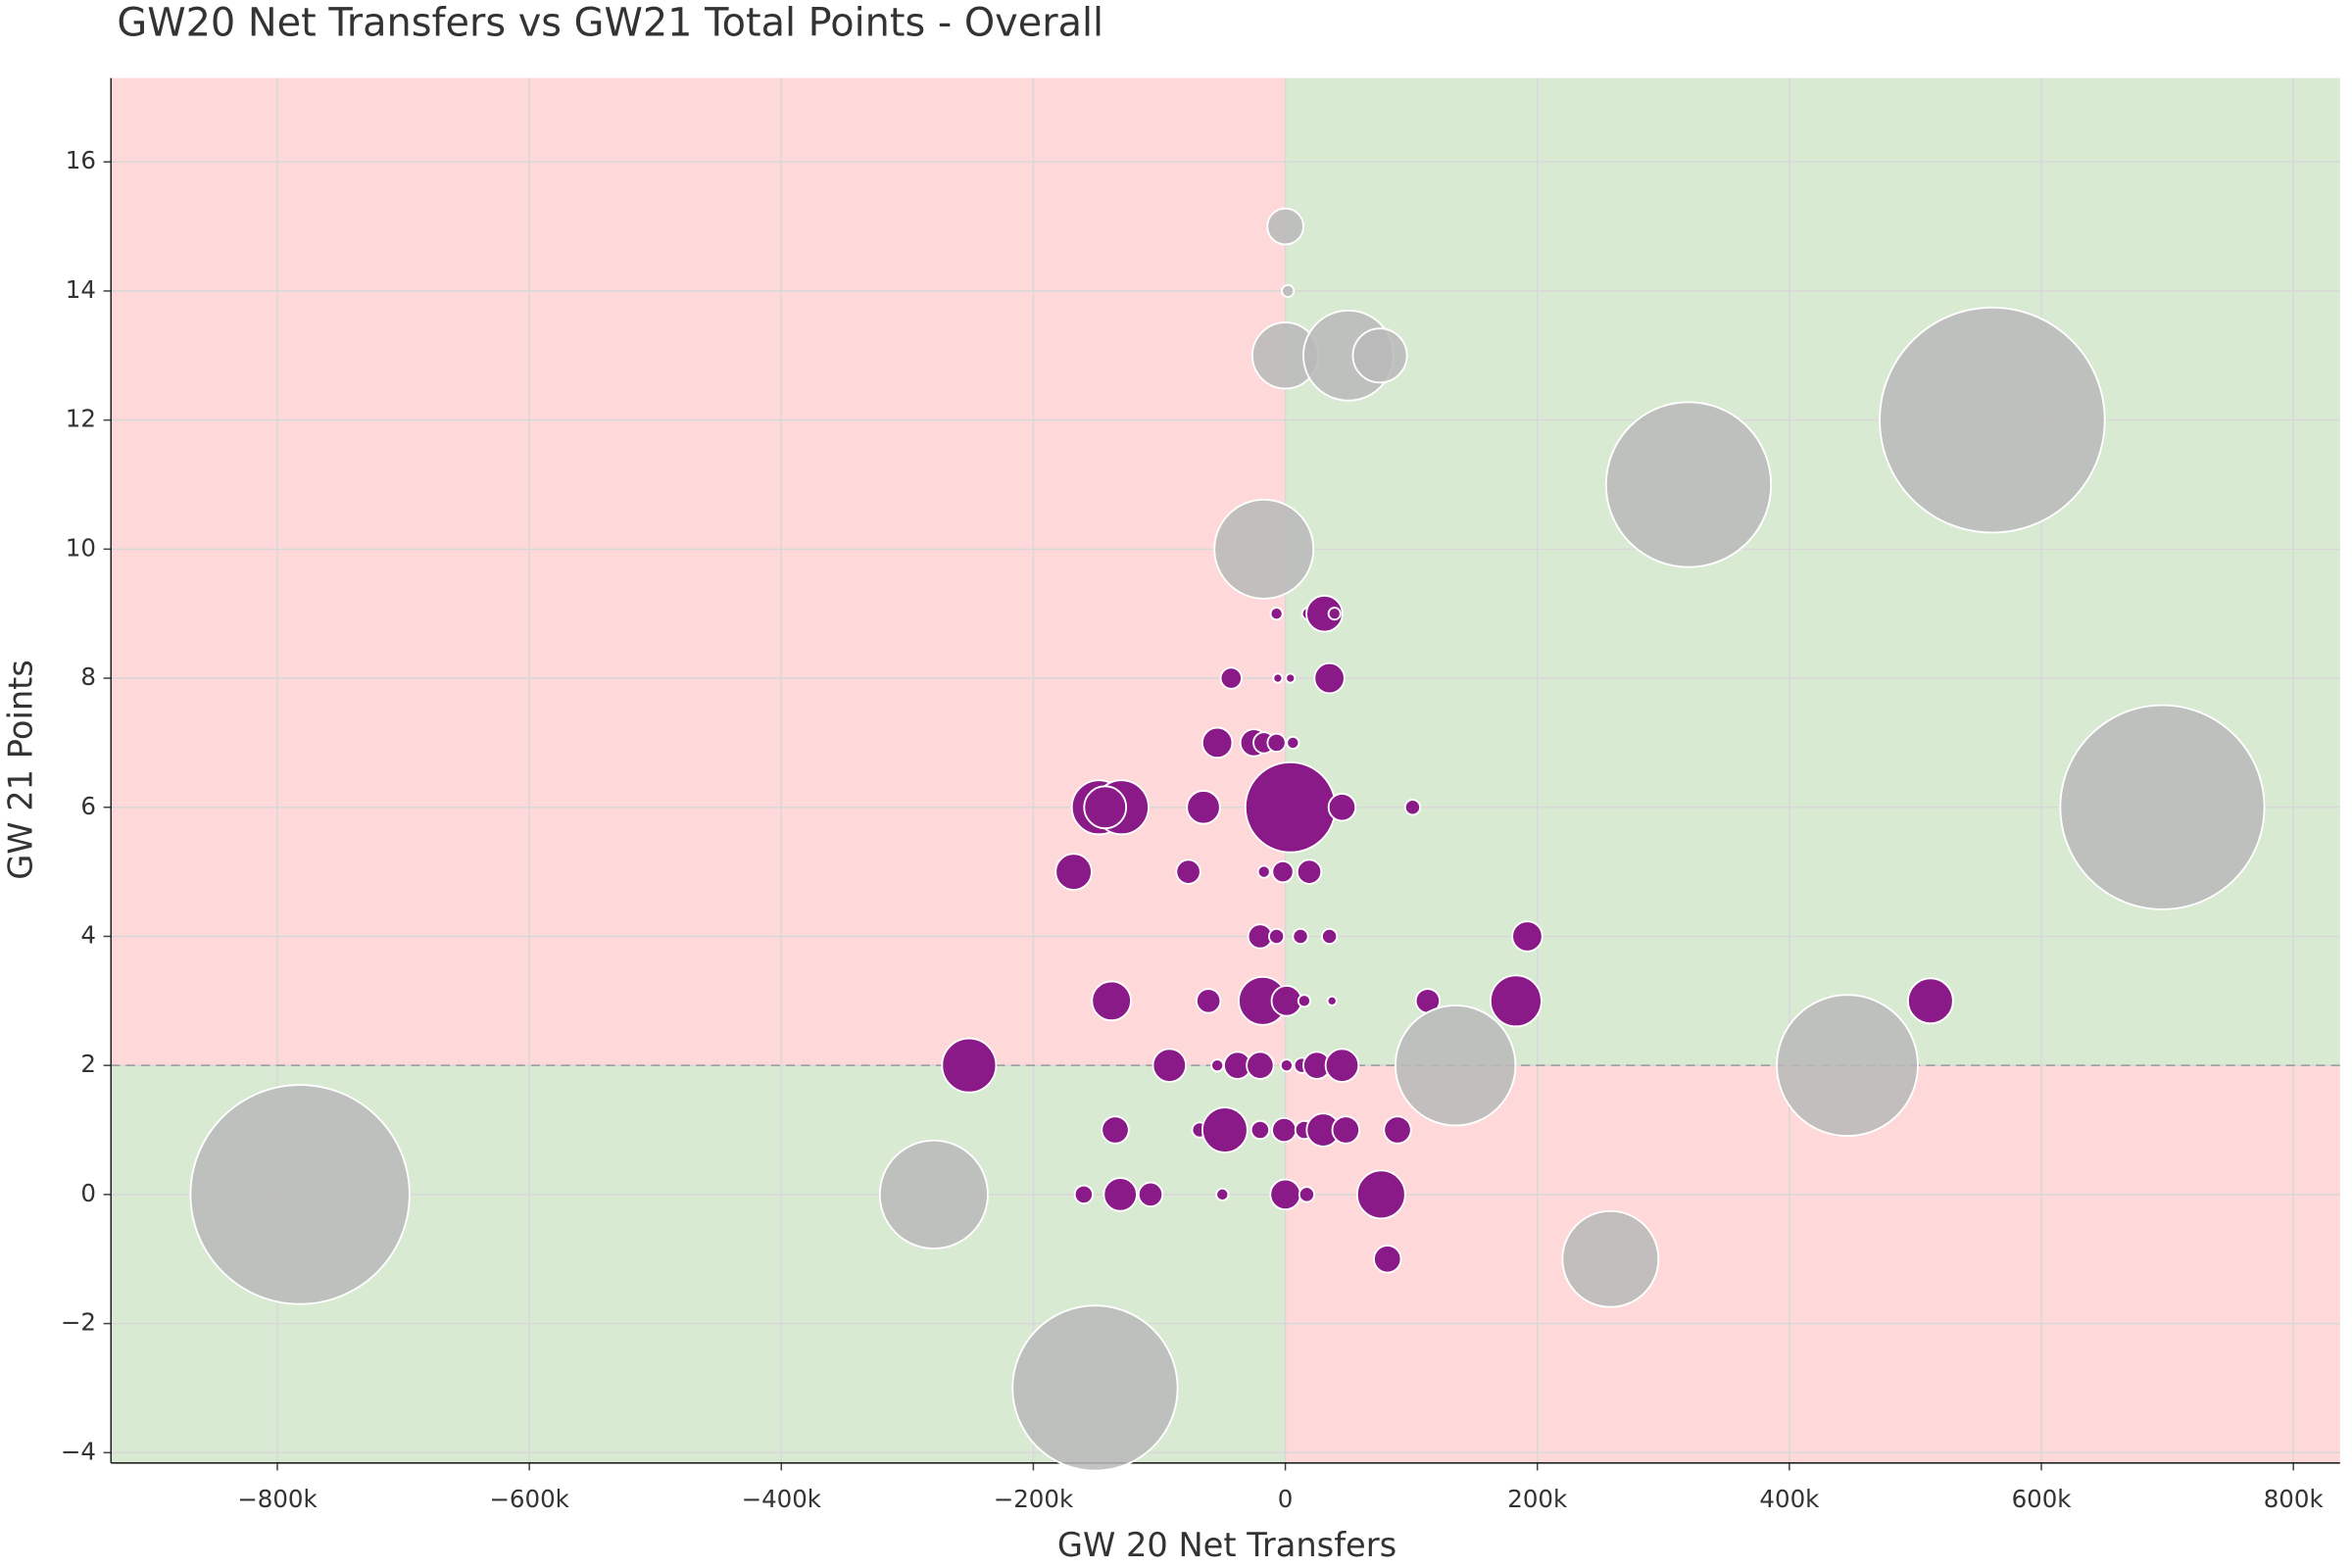 This screenshot has width=2352, height=1568. What do you see at coordinates (1034, 1499) in the screenshot?
I see `x-tick-label: −200k` at bounding box center [1034, 1499].